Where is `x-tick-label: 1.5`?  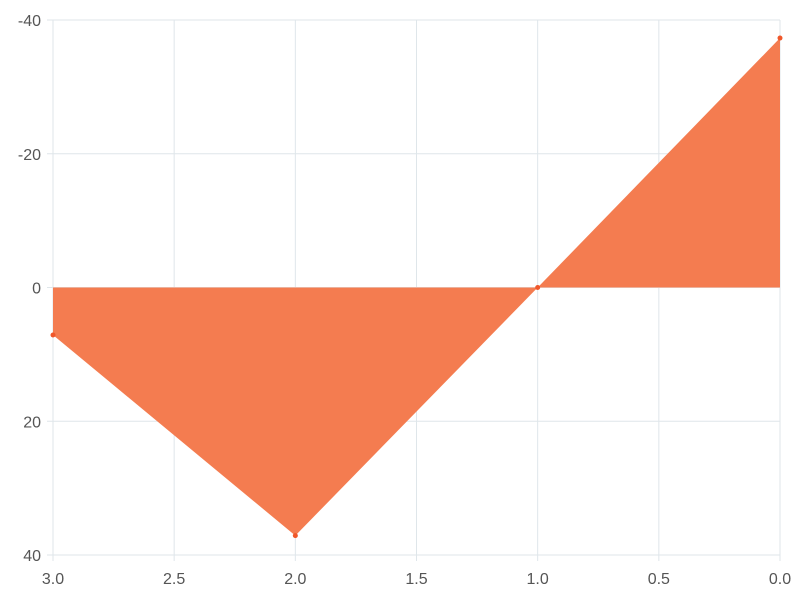
x-tick-label: 1.5 is located at coordinates (416, 579).